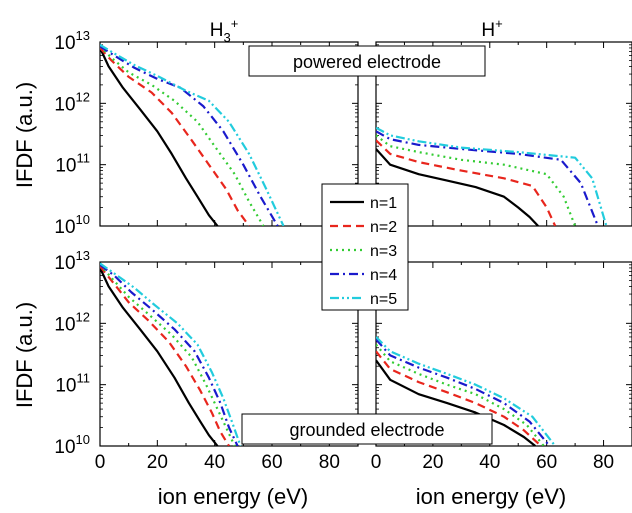  I want to click on col-title-hplus-base: H, so click(488, 30).